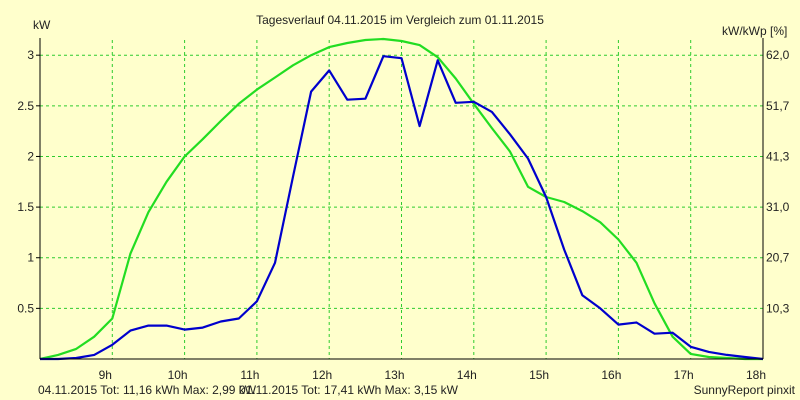  I want to click on x-tick-label: 11h, so click(249, 375).